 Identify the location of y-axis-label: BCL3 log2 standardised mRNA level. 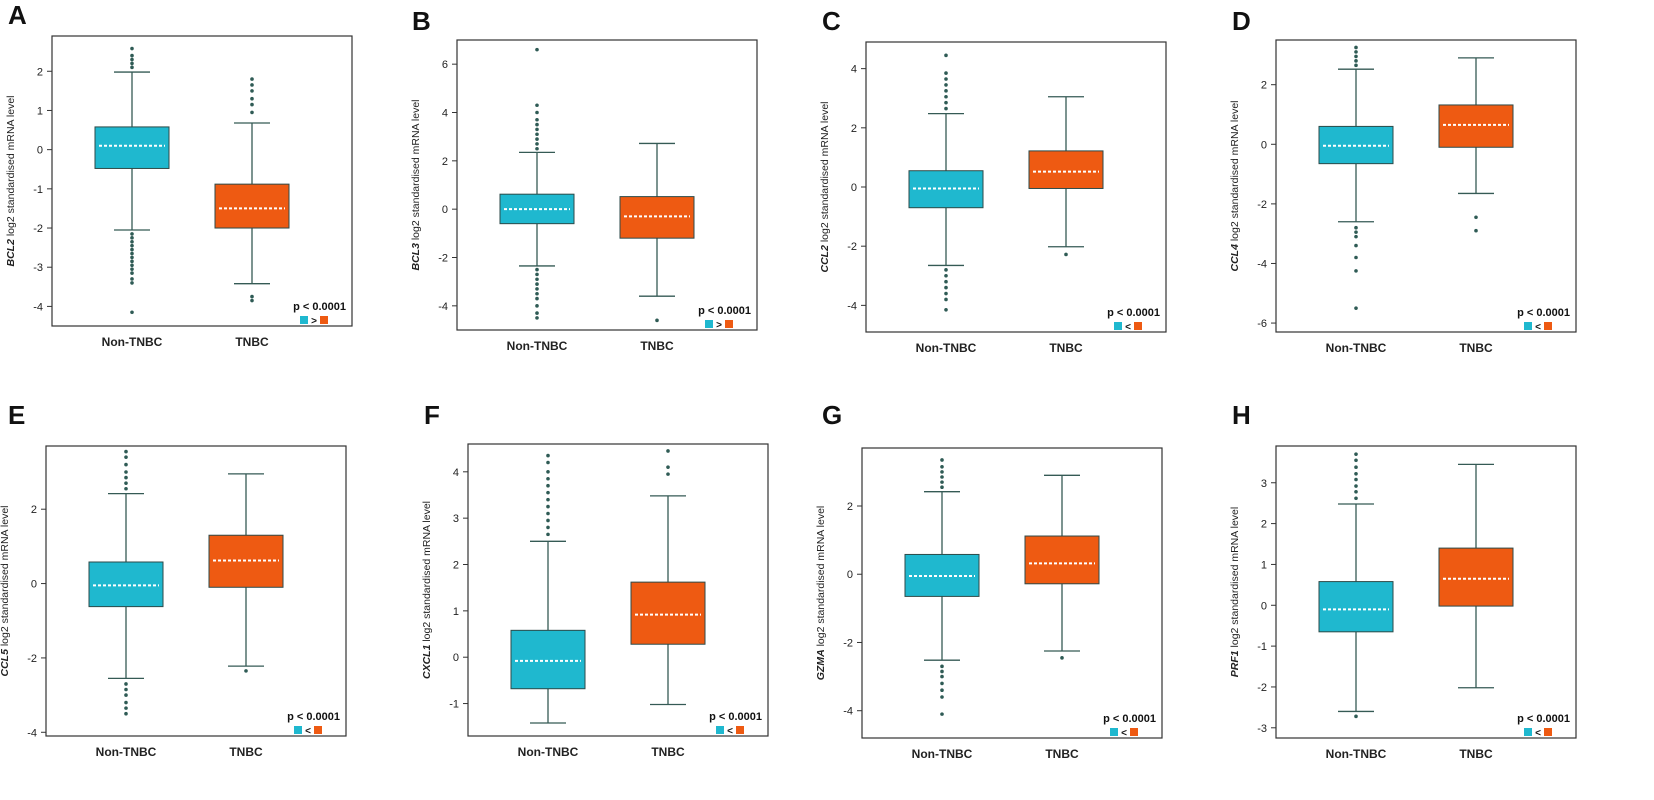
(416, 185).